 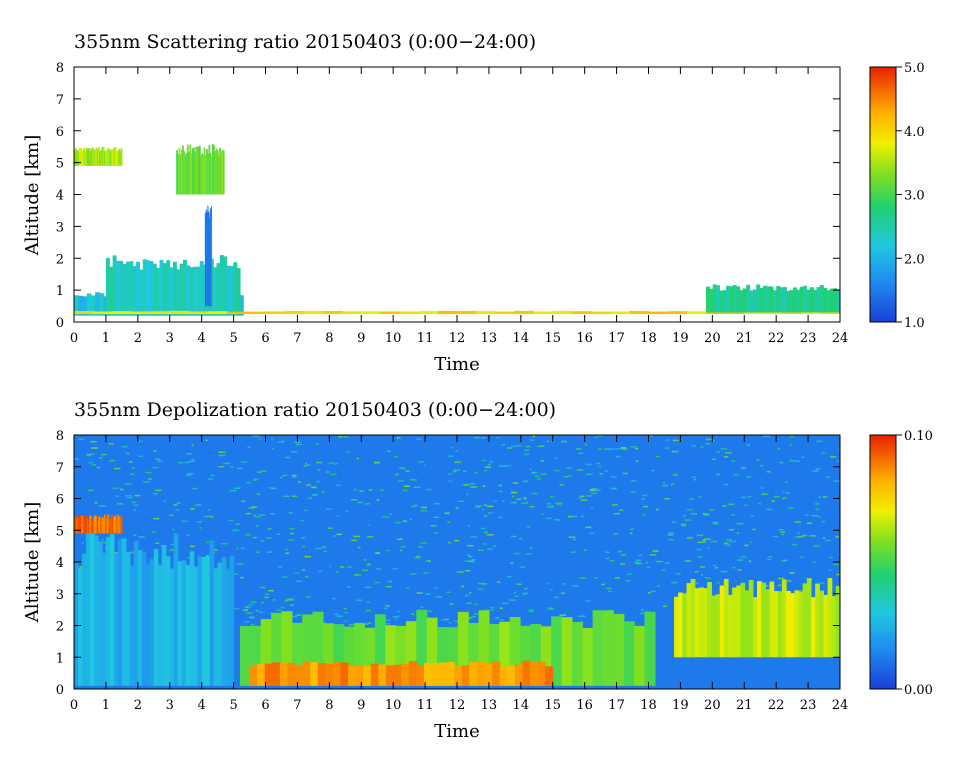 I want to click on y-tick-label: 7, so click(x=60, y=468).